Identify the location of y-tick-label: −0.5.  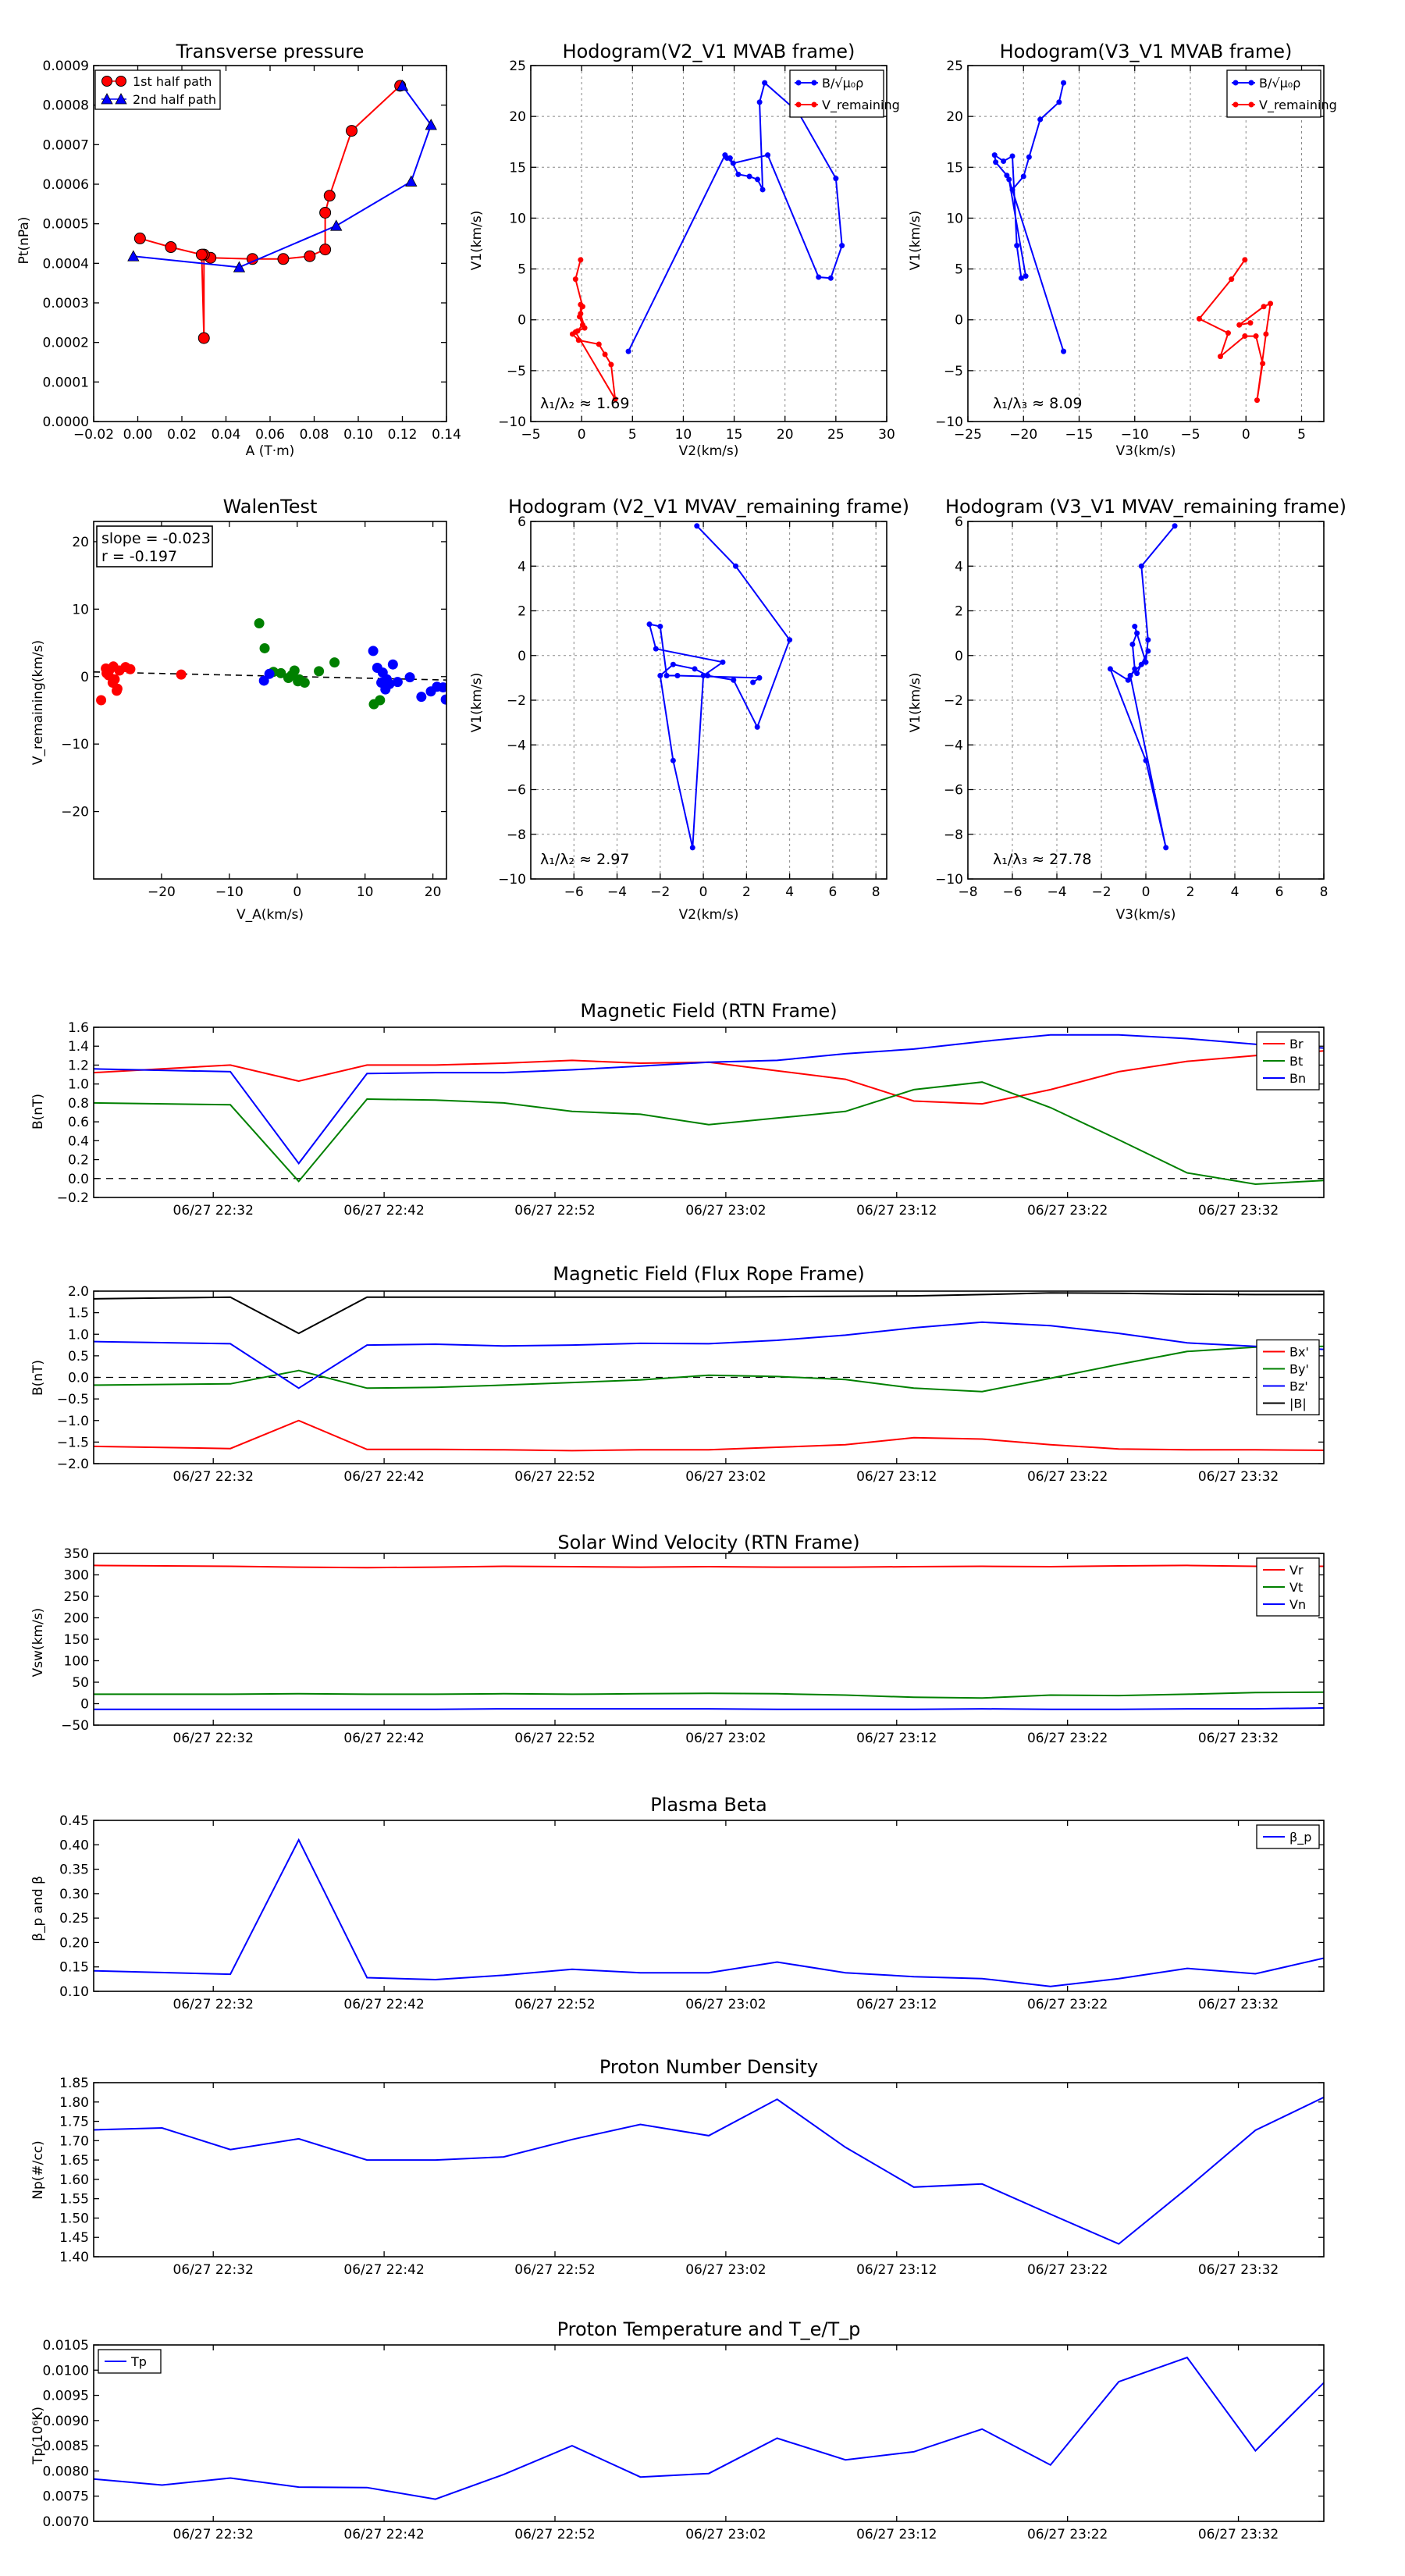
(73, 1399).